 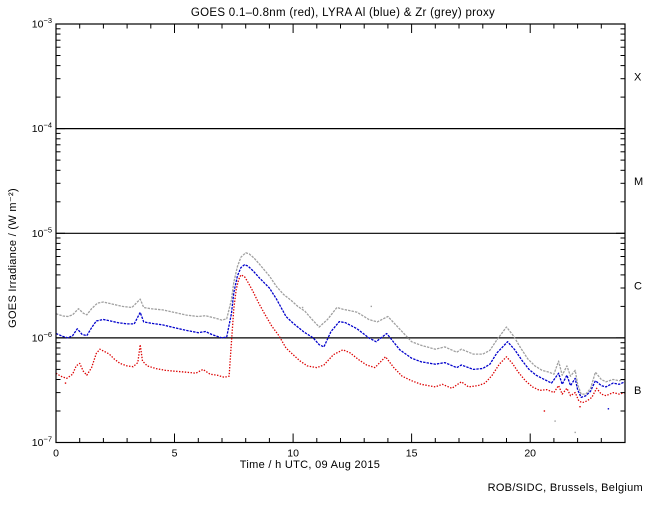 I want to click on x-tick-label: 20, so click(x=530, y=454).